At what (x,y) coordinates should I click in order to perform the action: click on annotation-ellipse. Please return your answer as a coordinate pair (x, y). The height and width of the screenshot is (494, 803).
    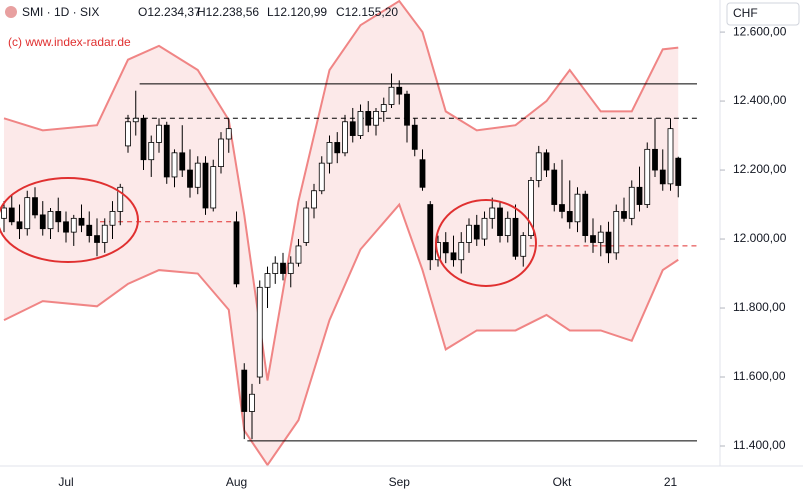
    Looking at the image, I should click on (486, 243).